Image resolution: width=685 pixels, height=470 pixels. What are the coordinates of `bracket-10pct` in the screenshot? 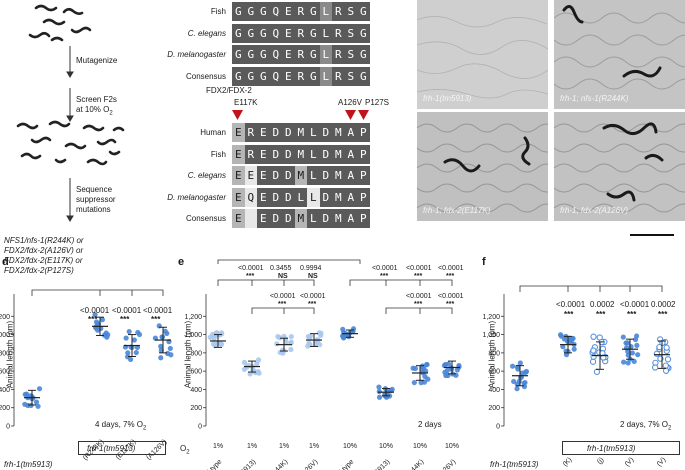 It's located at (401, 282).